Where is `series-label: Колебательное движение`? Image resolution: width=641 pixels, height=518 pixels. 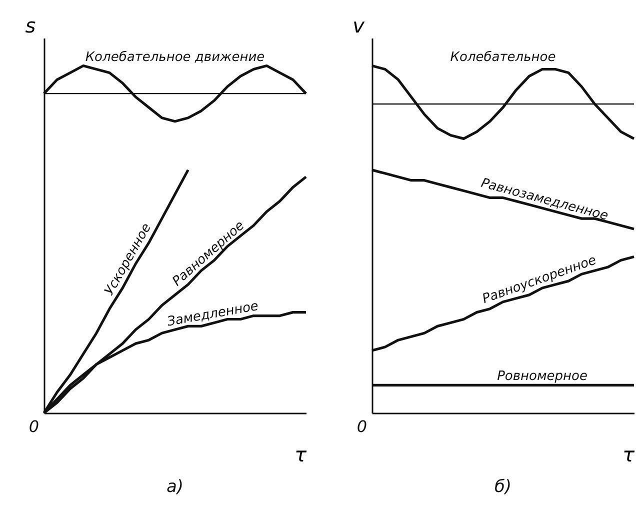 series-label: Колебательное движение is located at coordinates (175, 57).